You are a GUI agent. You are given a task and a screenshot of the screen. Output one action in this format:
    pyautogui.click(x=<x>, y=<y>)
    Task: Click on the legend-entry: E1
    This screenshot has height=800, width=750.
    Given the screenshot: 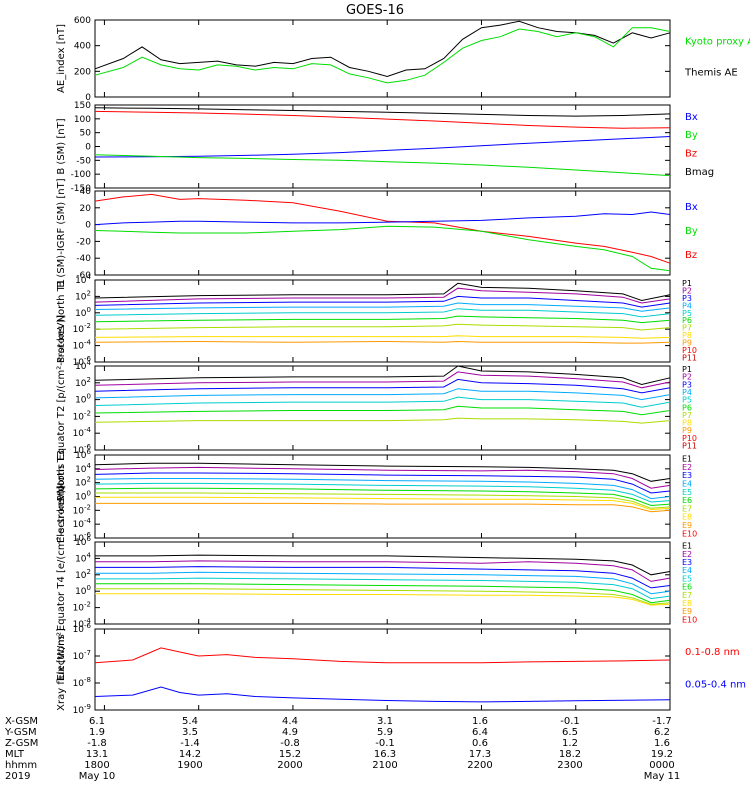 What is the action you would take?
    pyautogui.click(x=687, y=546)
    